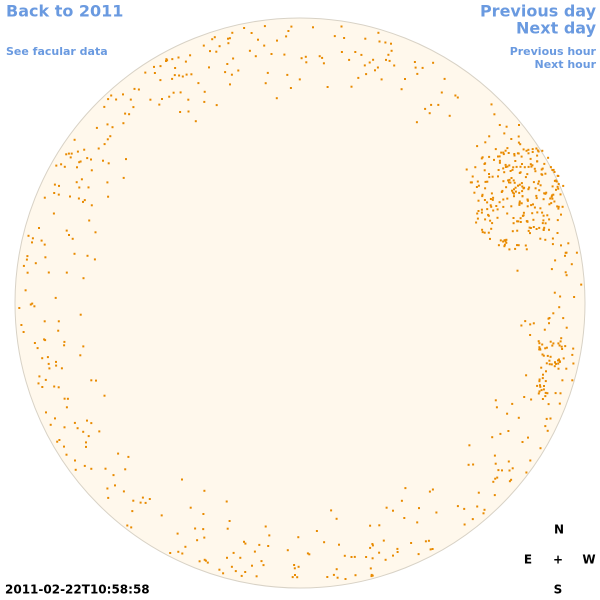  What do you see at coordinates (566, 64) in the screenshot?
I see `next-hour-link: Next hour` at bounding box center [566, 64].